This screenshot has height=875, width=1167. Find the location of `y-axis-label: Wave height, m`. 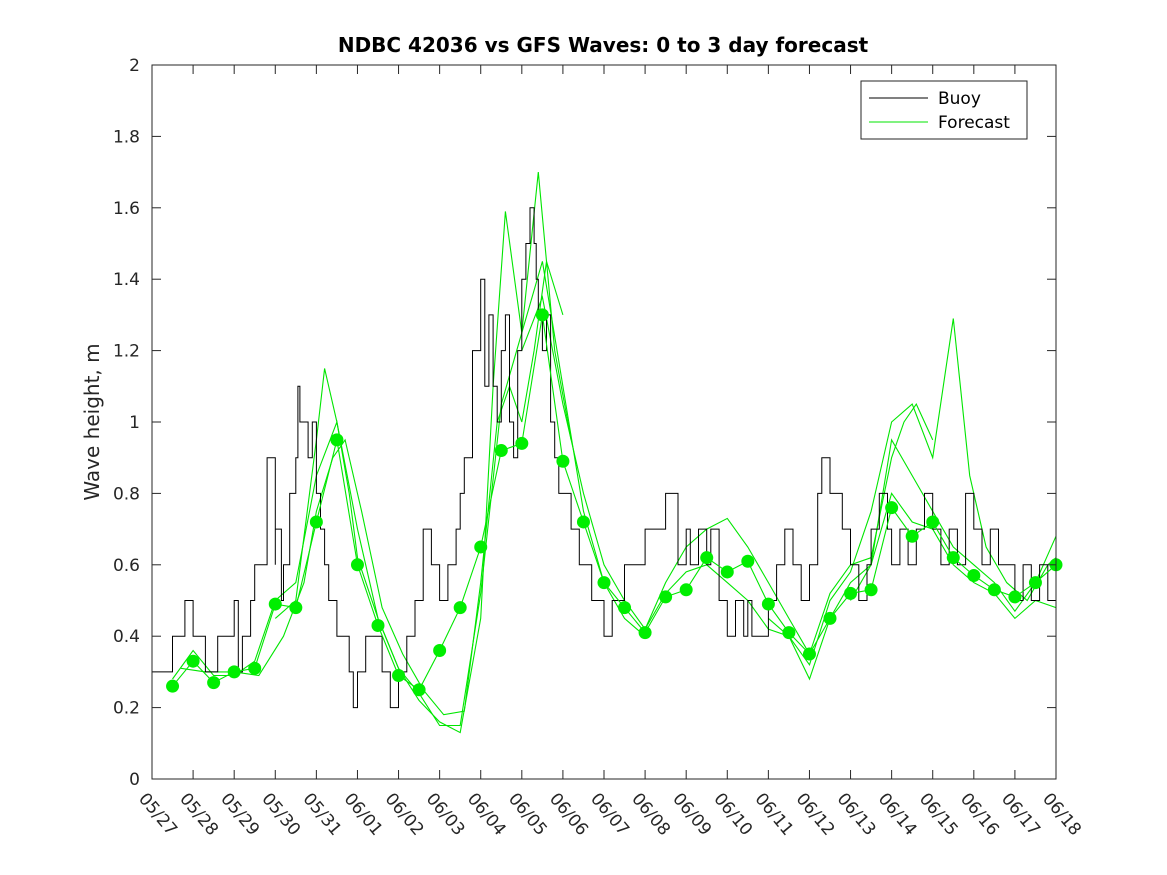

y-axis-label: Wave height, m is located at coordinates (92, 421).